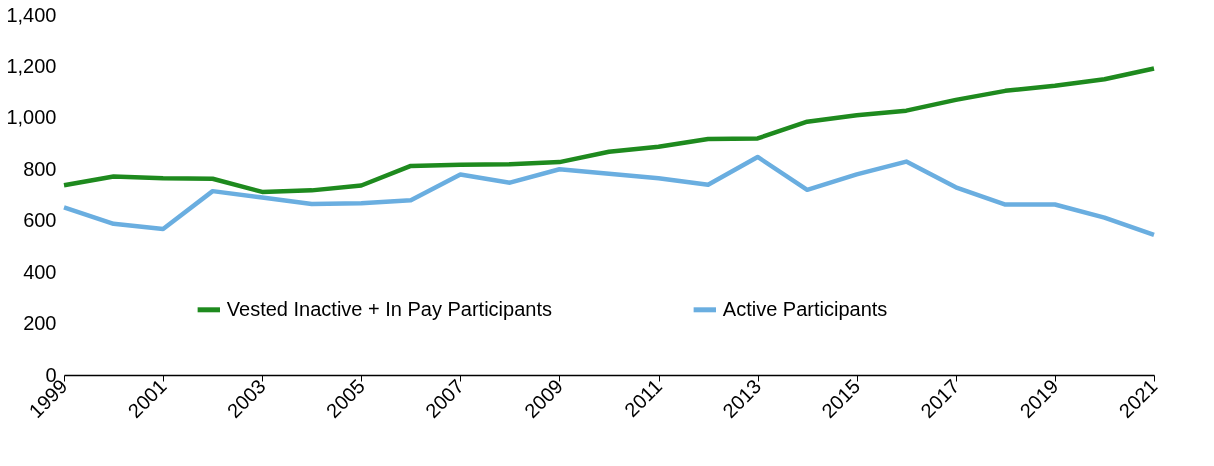  I want to click on y-tick-label: 800, so click(40, 168).